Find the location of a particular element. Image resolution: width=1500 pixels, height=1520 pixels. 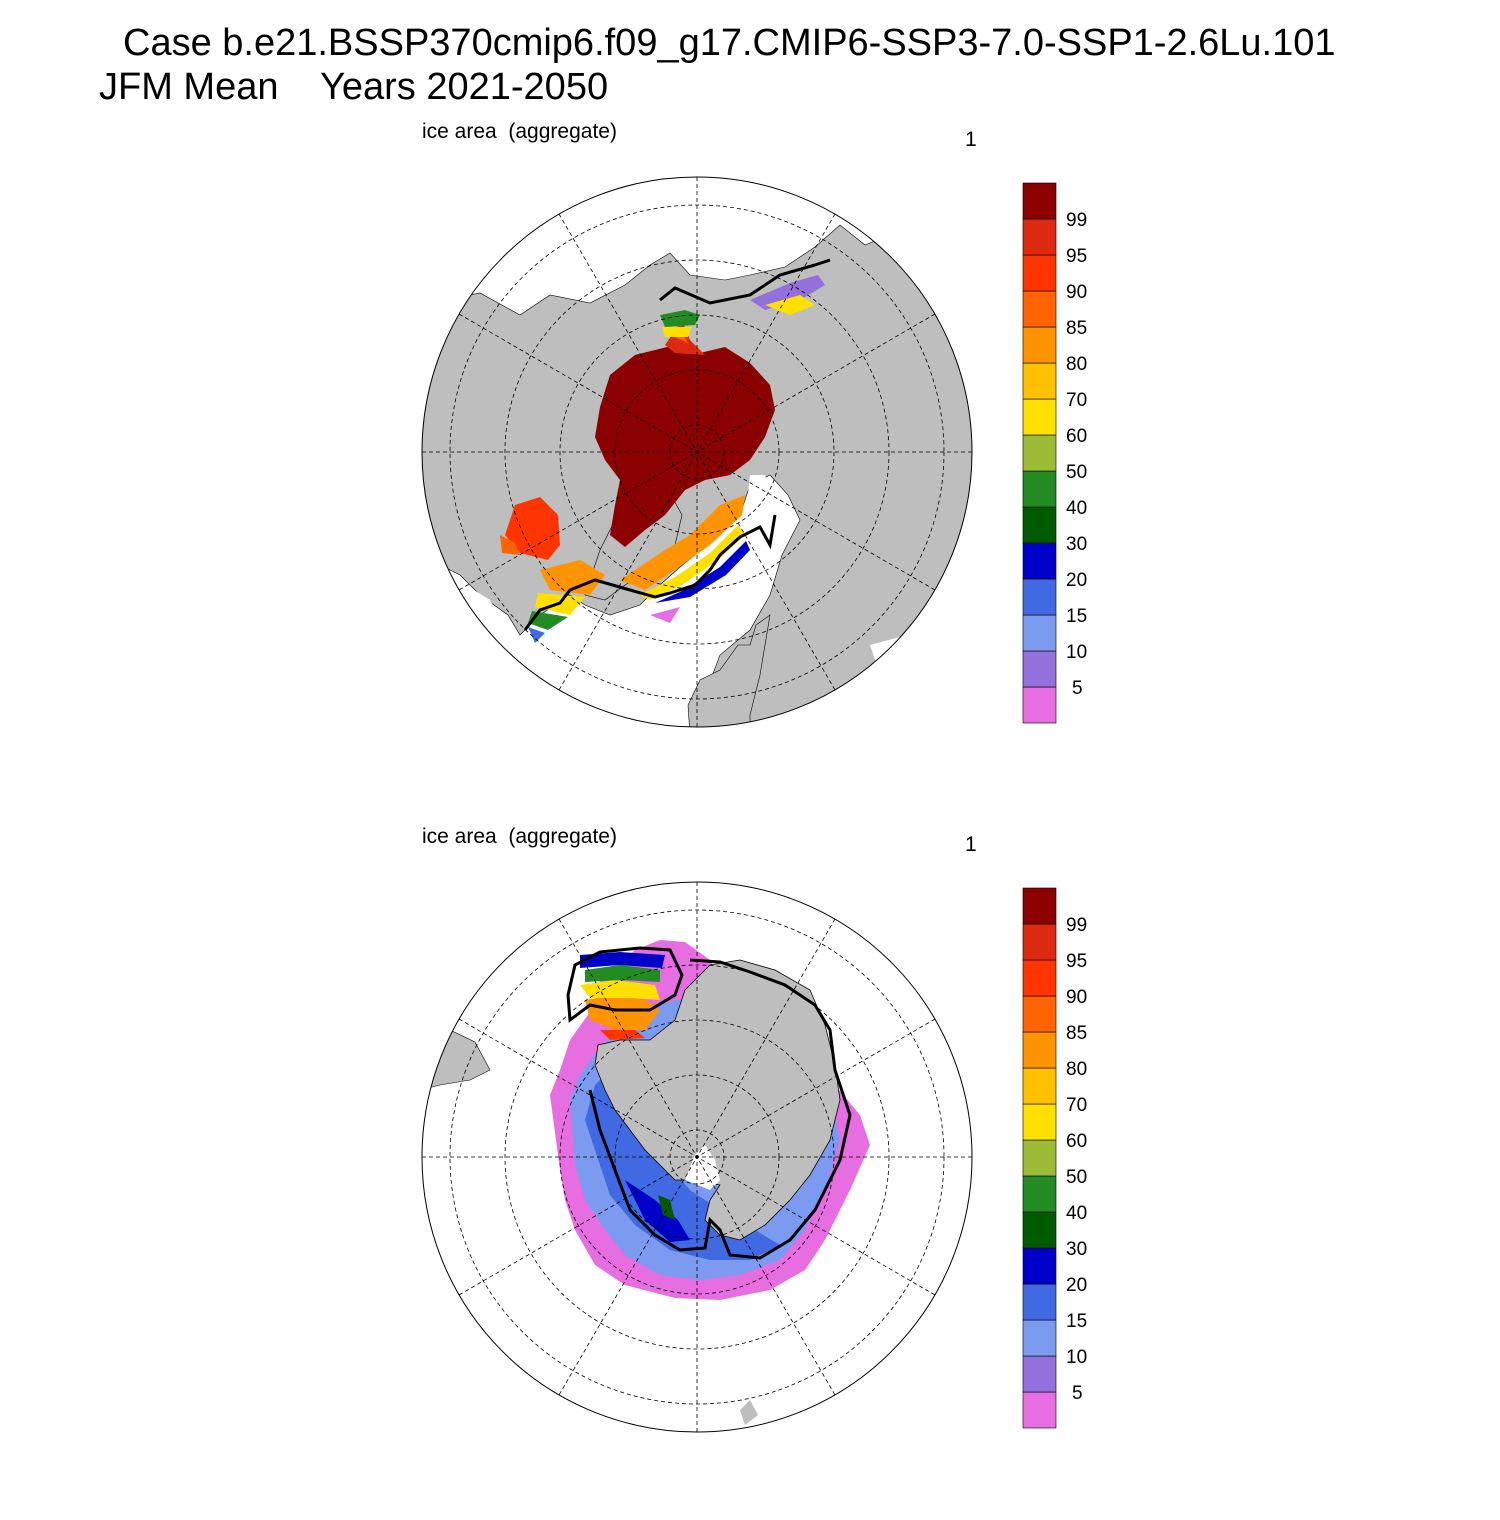

south-polar-map is located at coordinates (697, 1157).